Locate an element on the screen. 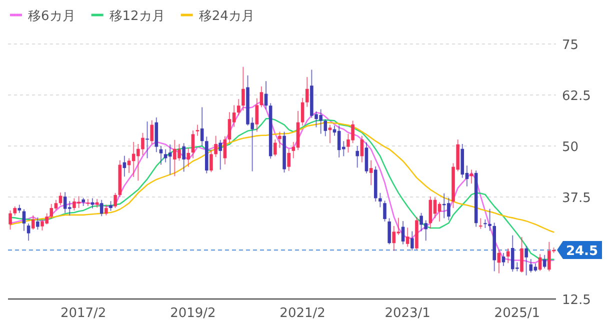 The width and height of the screenshot is (610, 328). y-tick-label: 75 is located at coordinates (570, 45).